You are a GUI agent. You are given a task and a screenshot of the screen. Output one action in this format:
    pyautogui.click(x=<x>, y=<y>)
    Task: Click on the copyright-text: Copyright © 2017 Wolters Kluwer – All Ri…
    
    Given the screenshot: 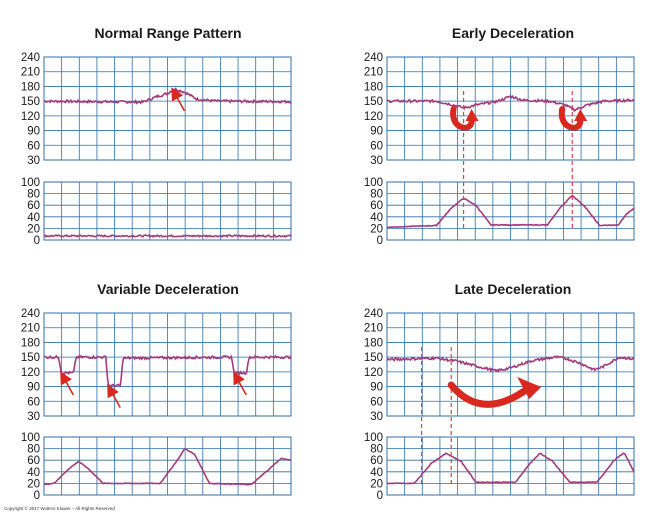 What is the action you would take?
    pyautogui.click(x=59, y=508)
    